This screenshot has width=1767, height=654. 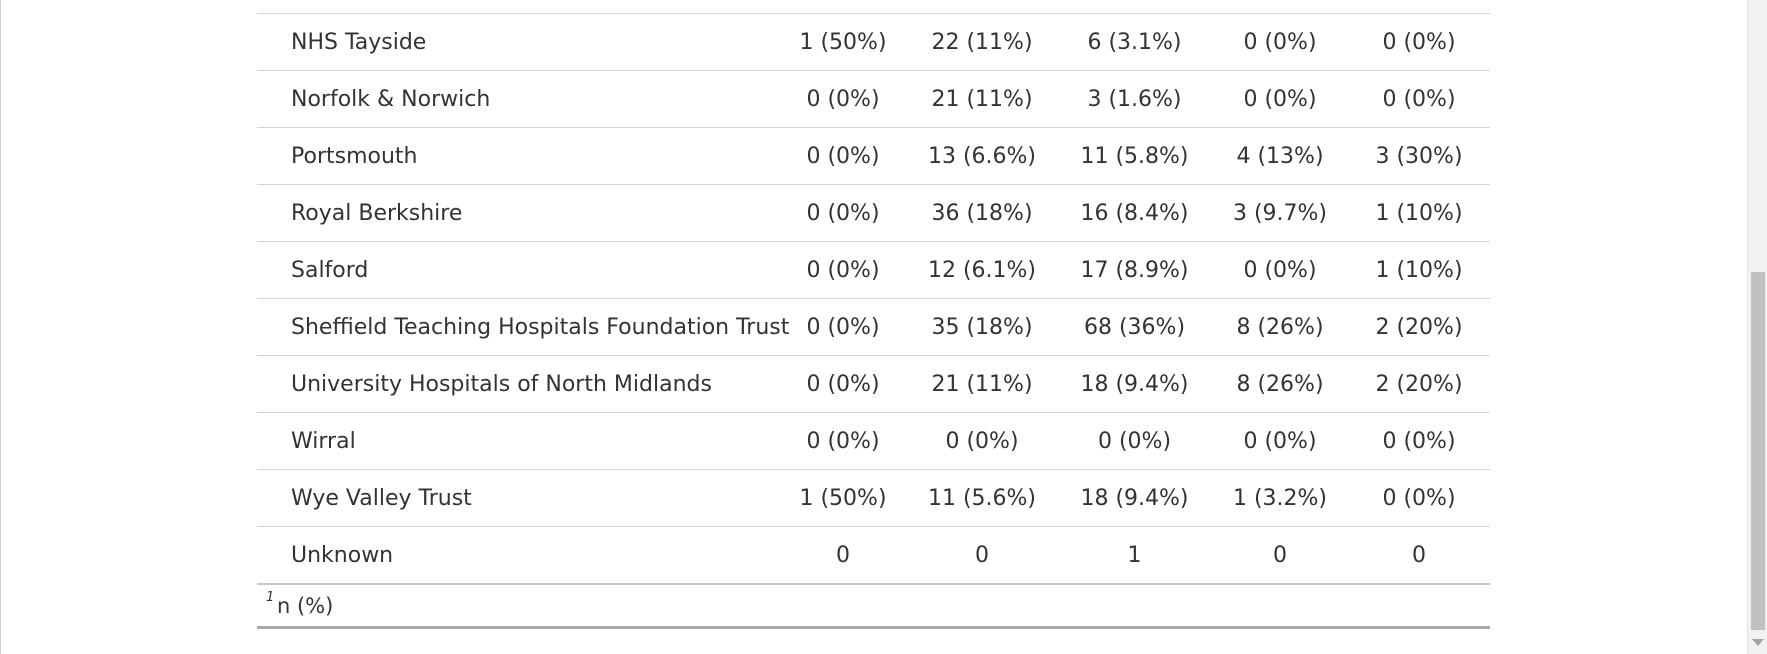 I want to click on site-name-cell: Wirral, so click(x=518, y=441).